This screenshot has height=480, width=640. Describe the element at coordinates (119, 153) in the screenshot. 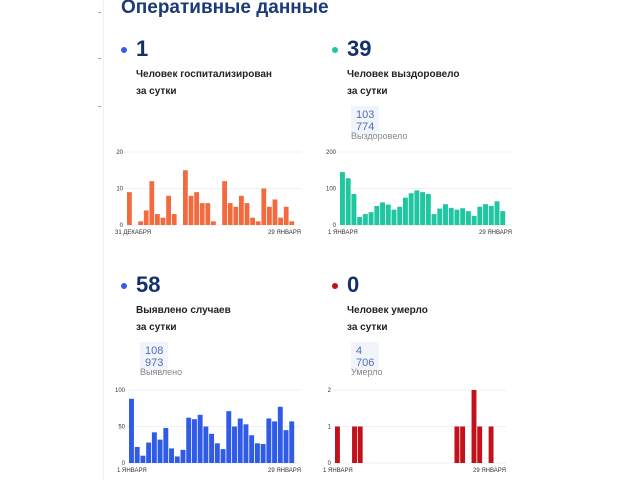

I see `y-tick-label: 20` at that location.